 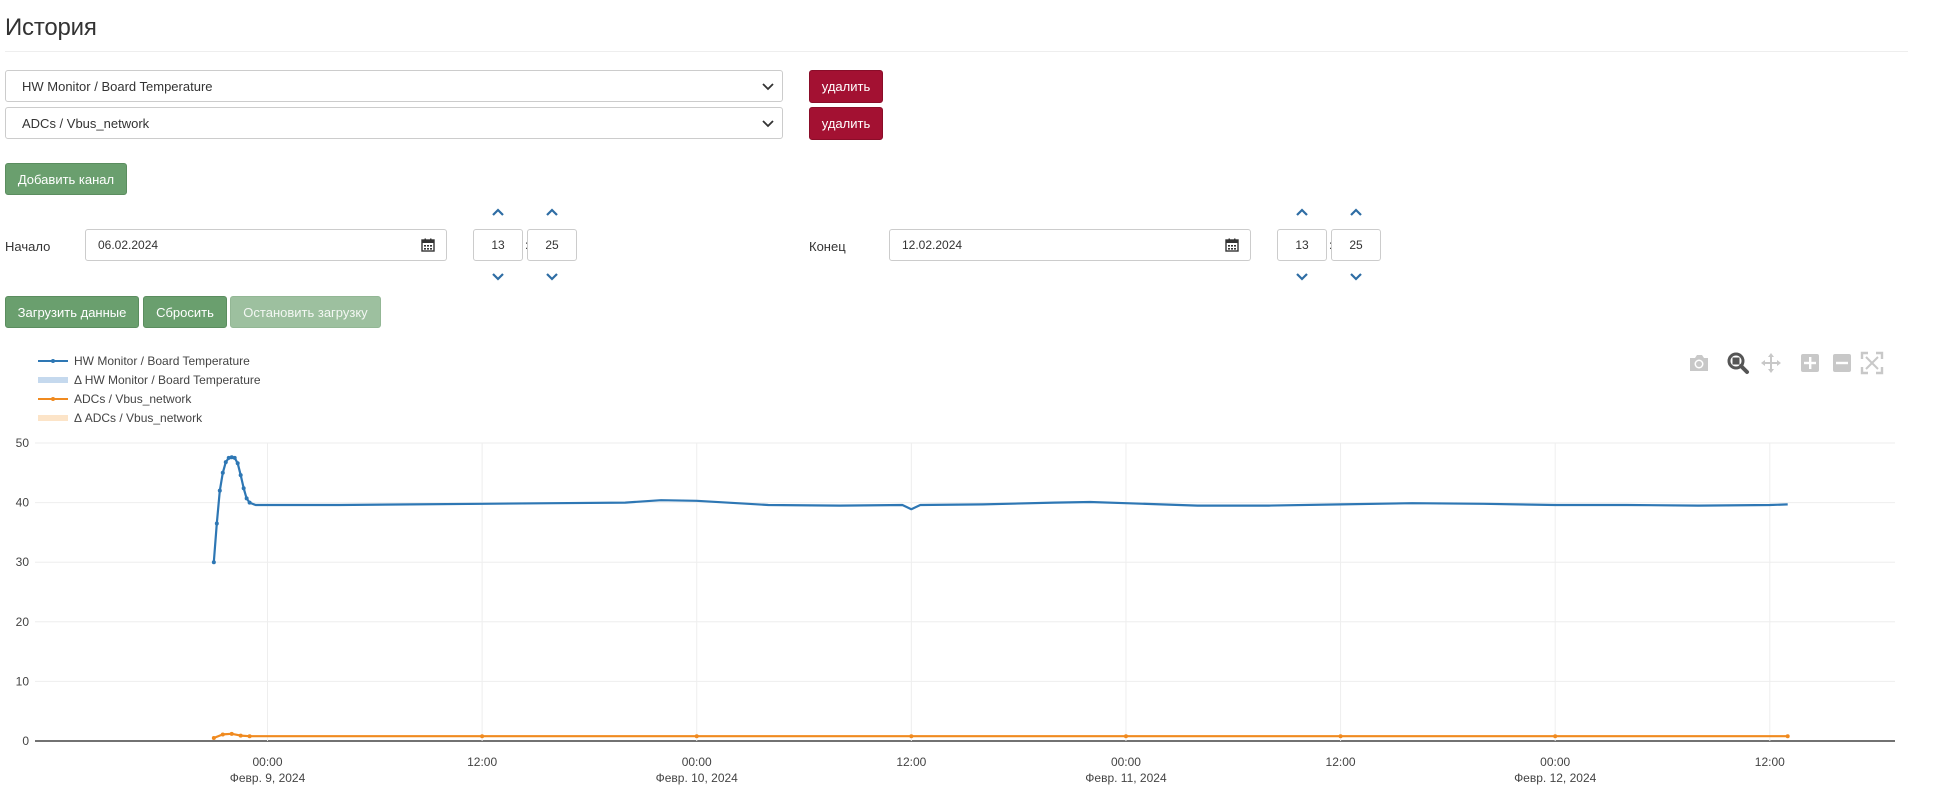 I want to click on start-date-input: 06.02.2024, so click(x=247, y=245).